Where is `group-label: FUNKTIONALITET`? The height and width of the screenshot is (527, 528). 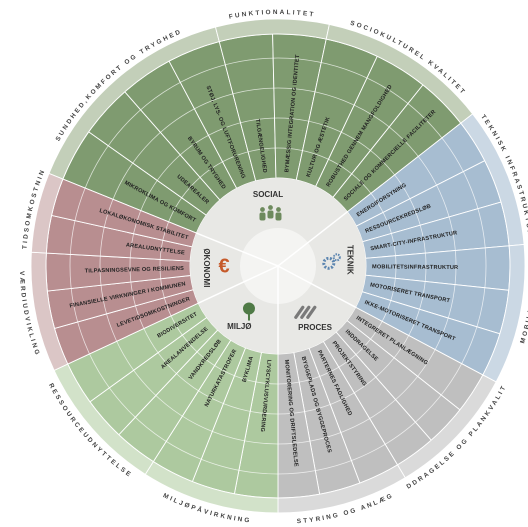 group-label: FUNKTIONALITET is located at coordinates (272, 15).